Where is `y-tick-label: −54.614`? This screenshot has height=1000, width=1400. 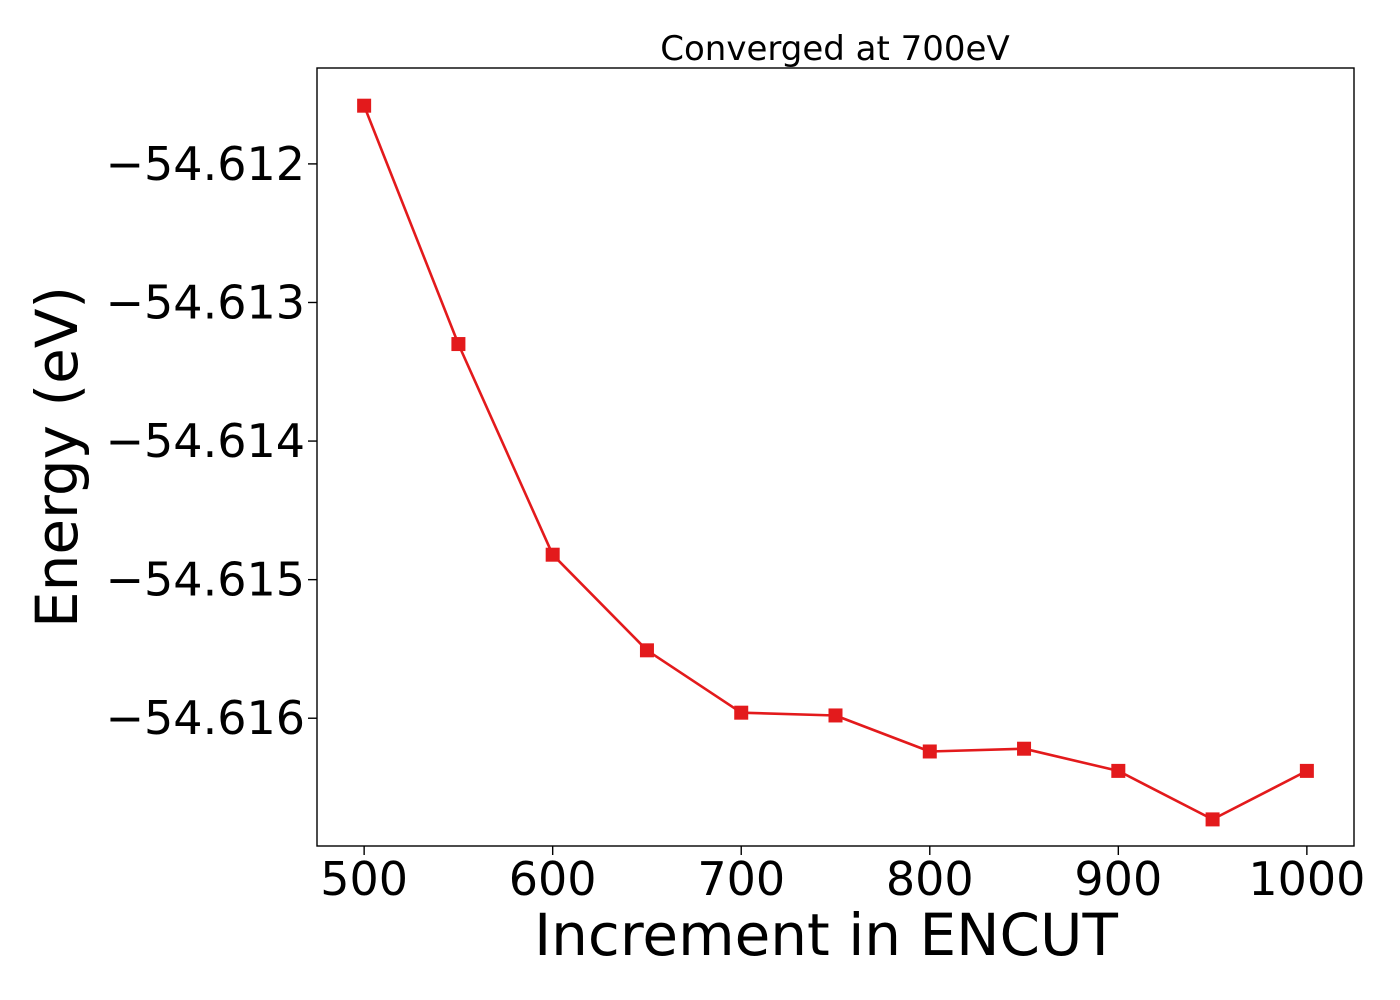 y-tick-label: −54.614 is located at coordinates (206, 441).